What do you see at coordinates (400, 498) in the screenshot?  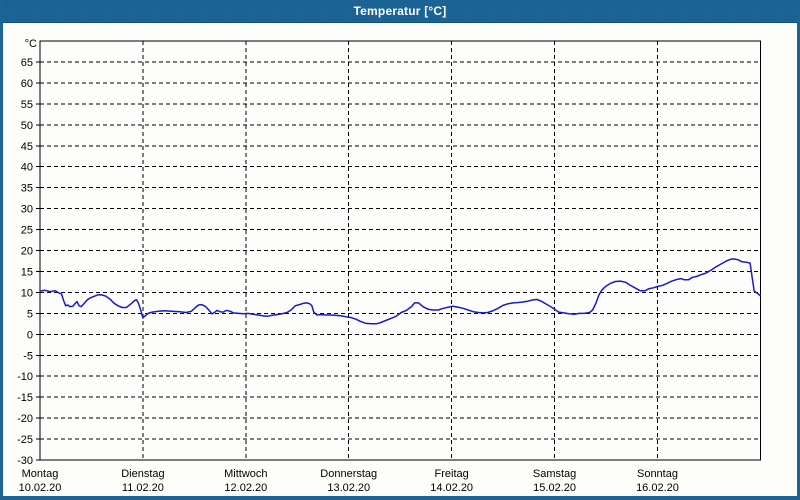 I see `window-border-bottom` at bounding box center [400, 498].